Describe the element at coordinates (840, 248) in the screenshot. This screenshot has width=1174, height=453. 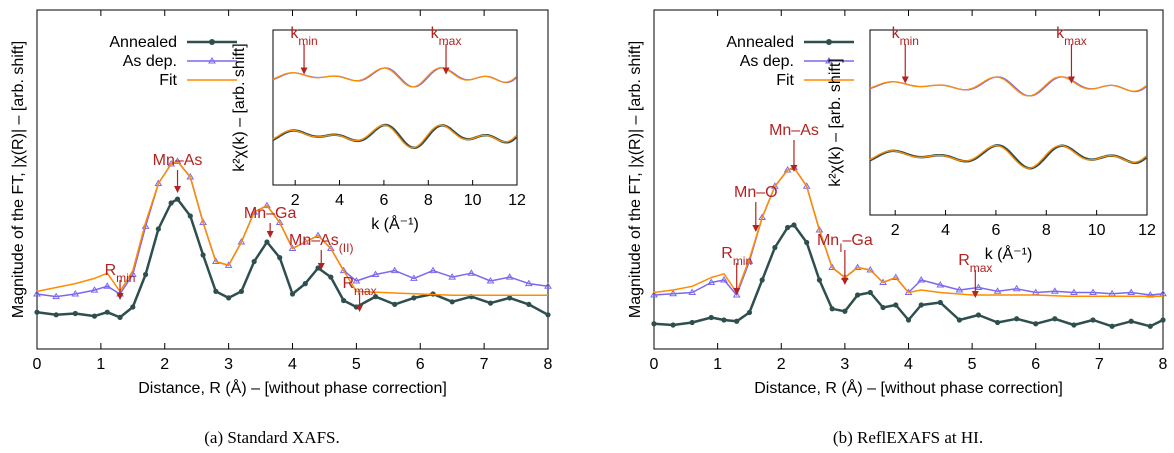
I see `annotation-label-sub: I` at that location.